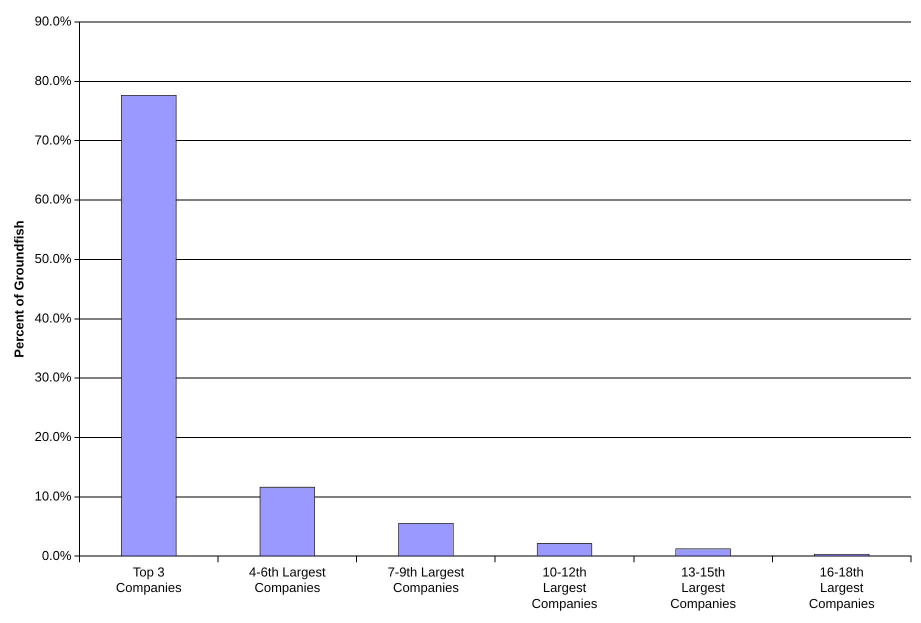 This screenshot has height=623, width=921. I want to click on y-tick-label: 20.0%, so click(53, 436).